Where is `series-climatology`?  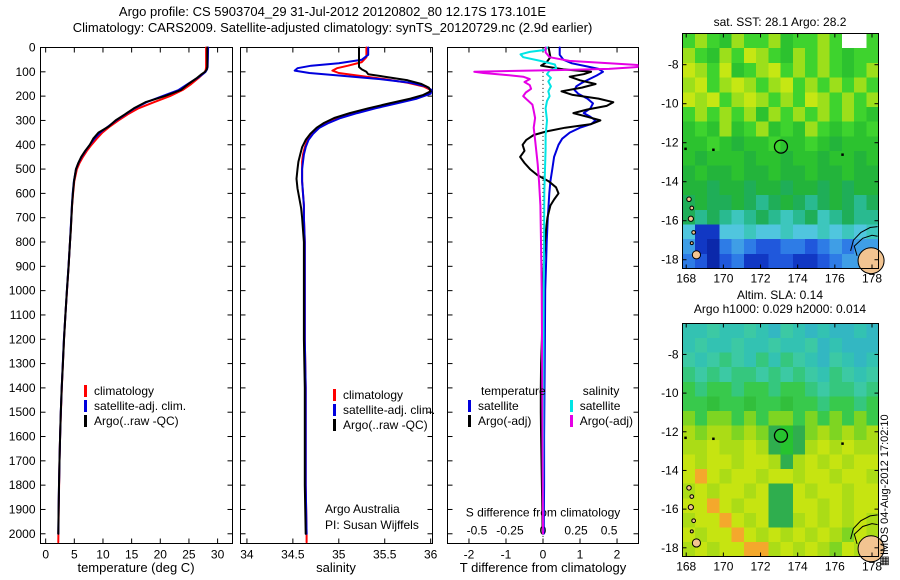
series-climatology is located at coordinates (366, 295).